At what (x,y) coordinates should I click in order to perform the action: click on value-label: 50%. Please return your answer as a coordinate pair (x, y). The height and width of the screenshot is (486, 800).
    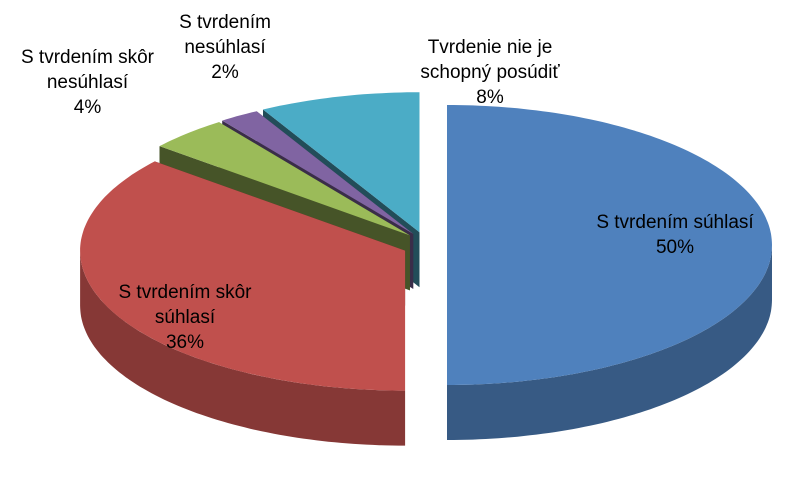
    Looking at the image, I should click on (675, 247).